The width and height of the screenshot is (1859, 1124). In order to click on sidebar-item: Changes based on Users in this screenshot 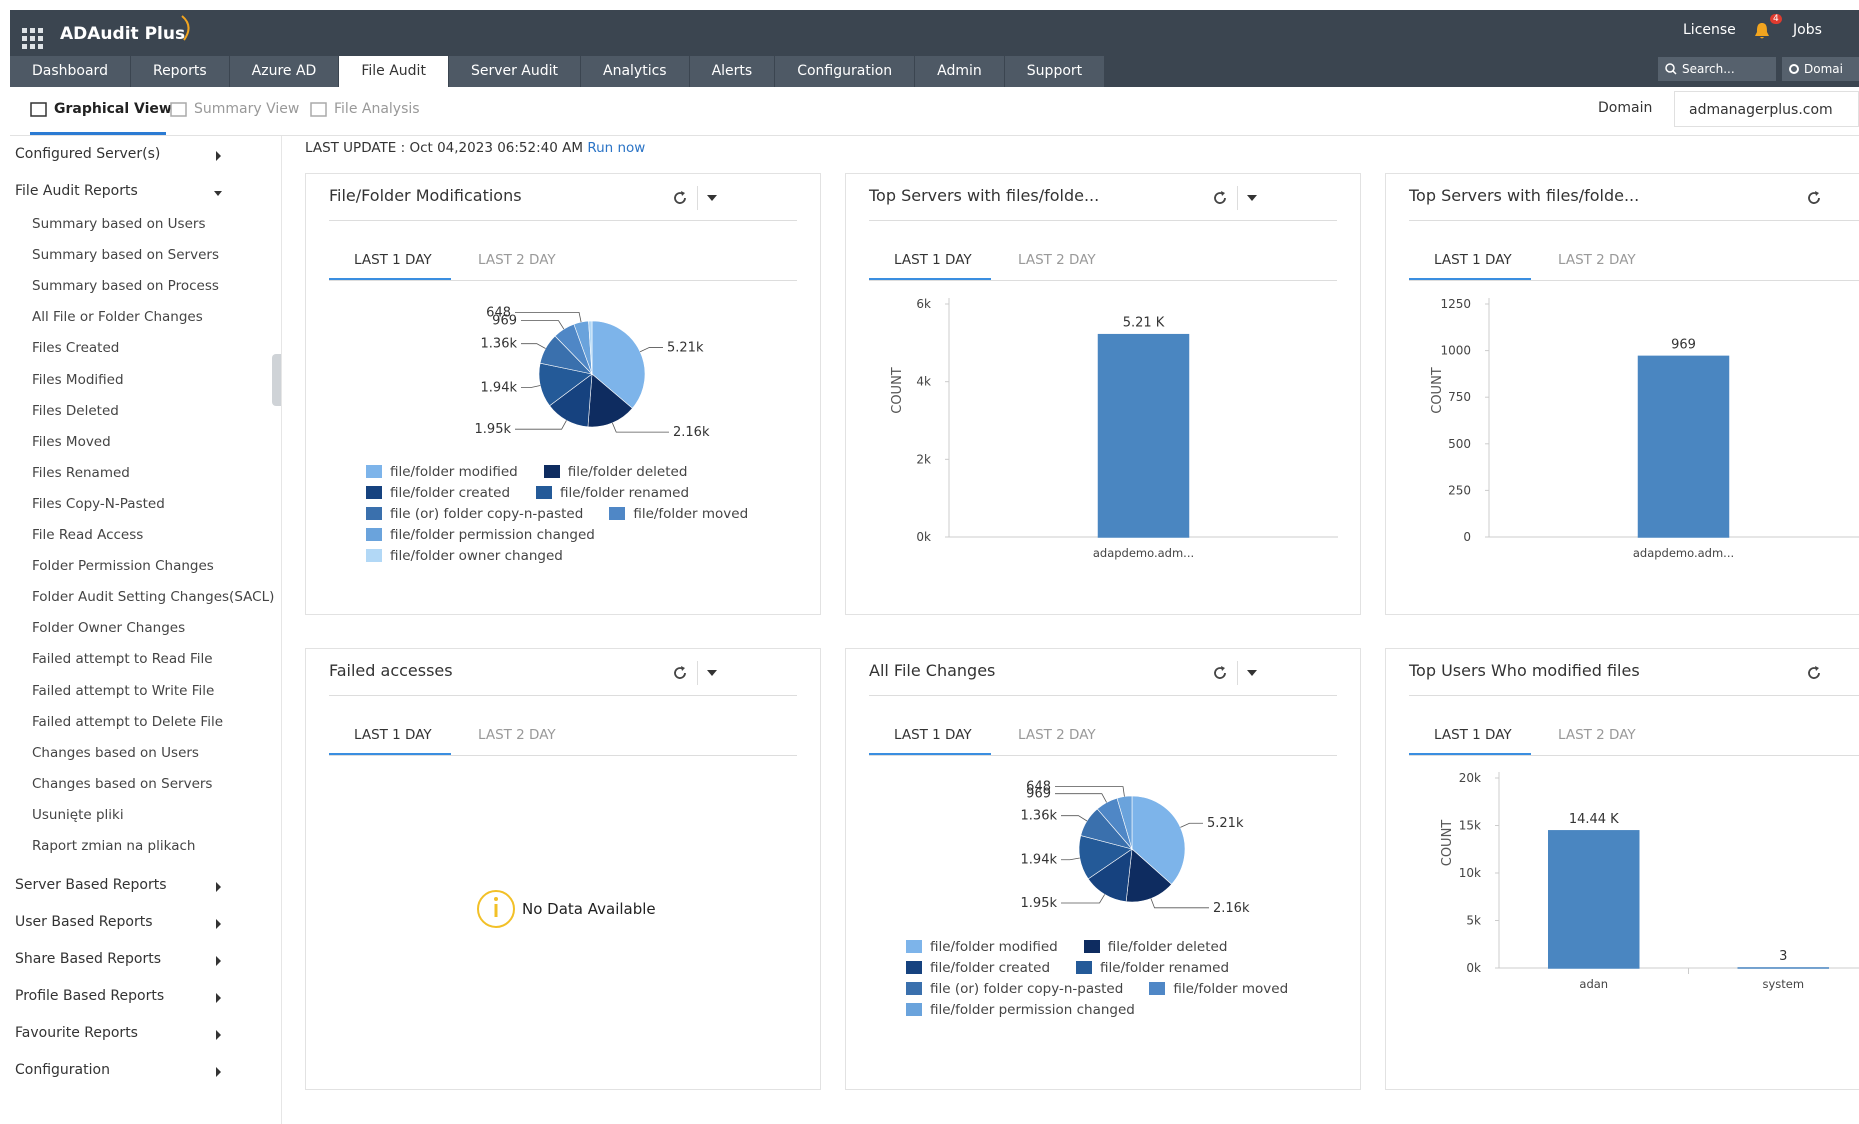, I will do `click(115, 752)`.